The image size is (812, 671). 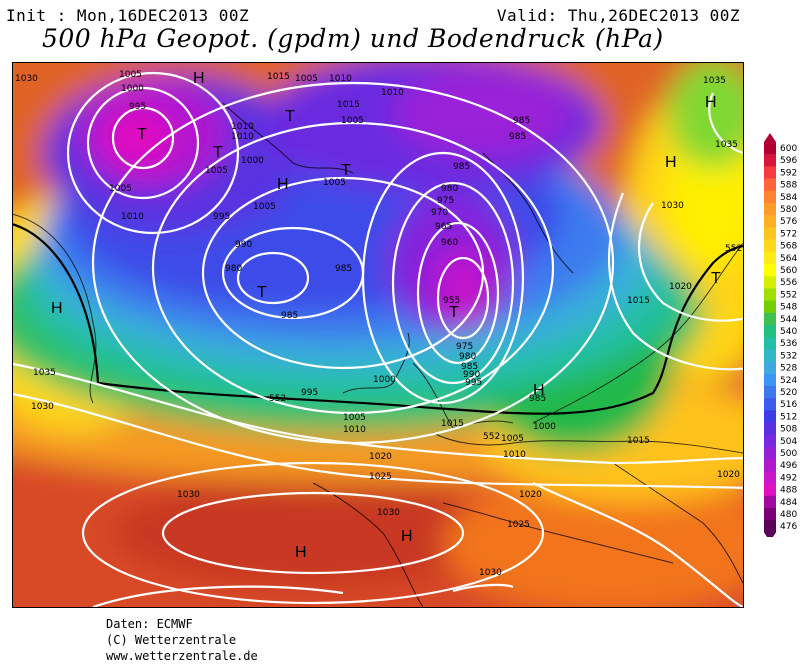 I want to click on isobar-label: 1025, so click(x=518, y=525).